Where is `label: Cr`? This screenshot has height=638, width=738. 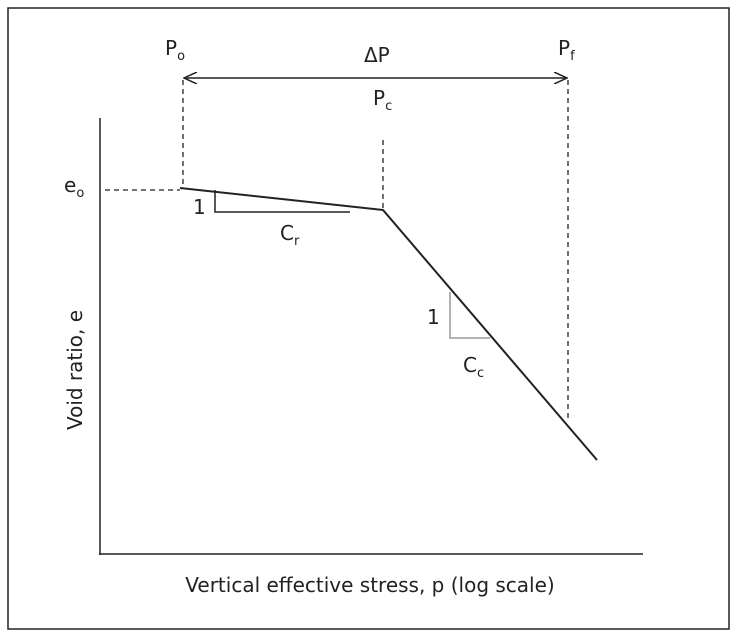 label: Cr is located at coordinates (290, 235).